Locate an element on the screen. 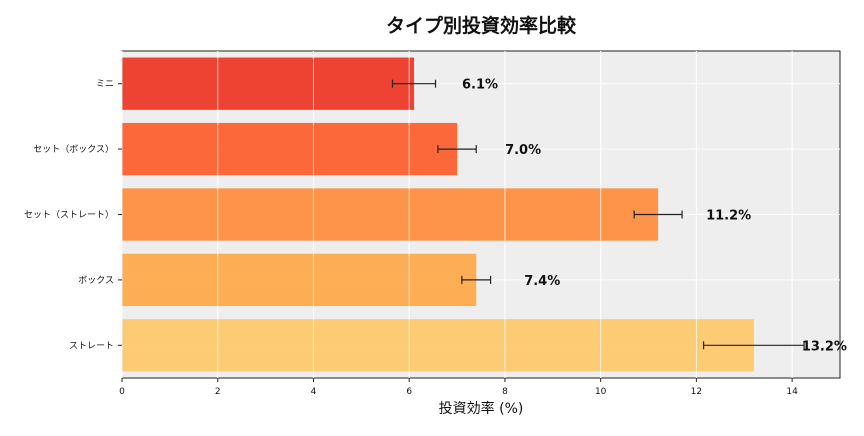 This screenshot has height=436, width=864. x-tick-label: 10 is located at coordinates (601, 392).